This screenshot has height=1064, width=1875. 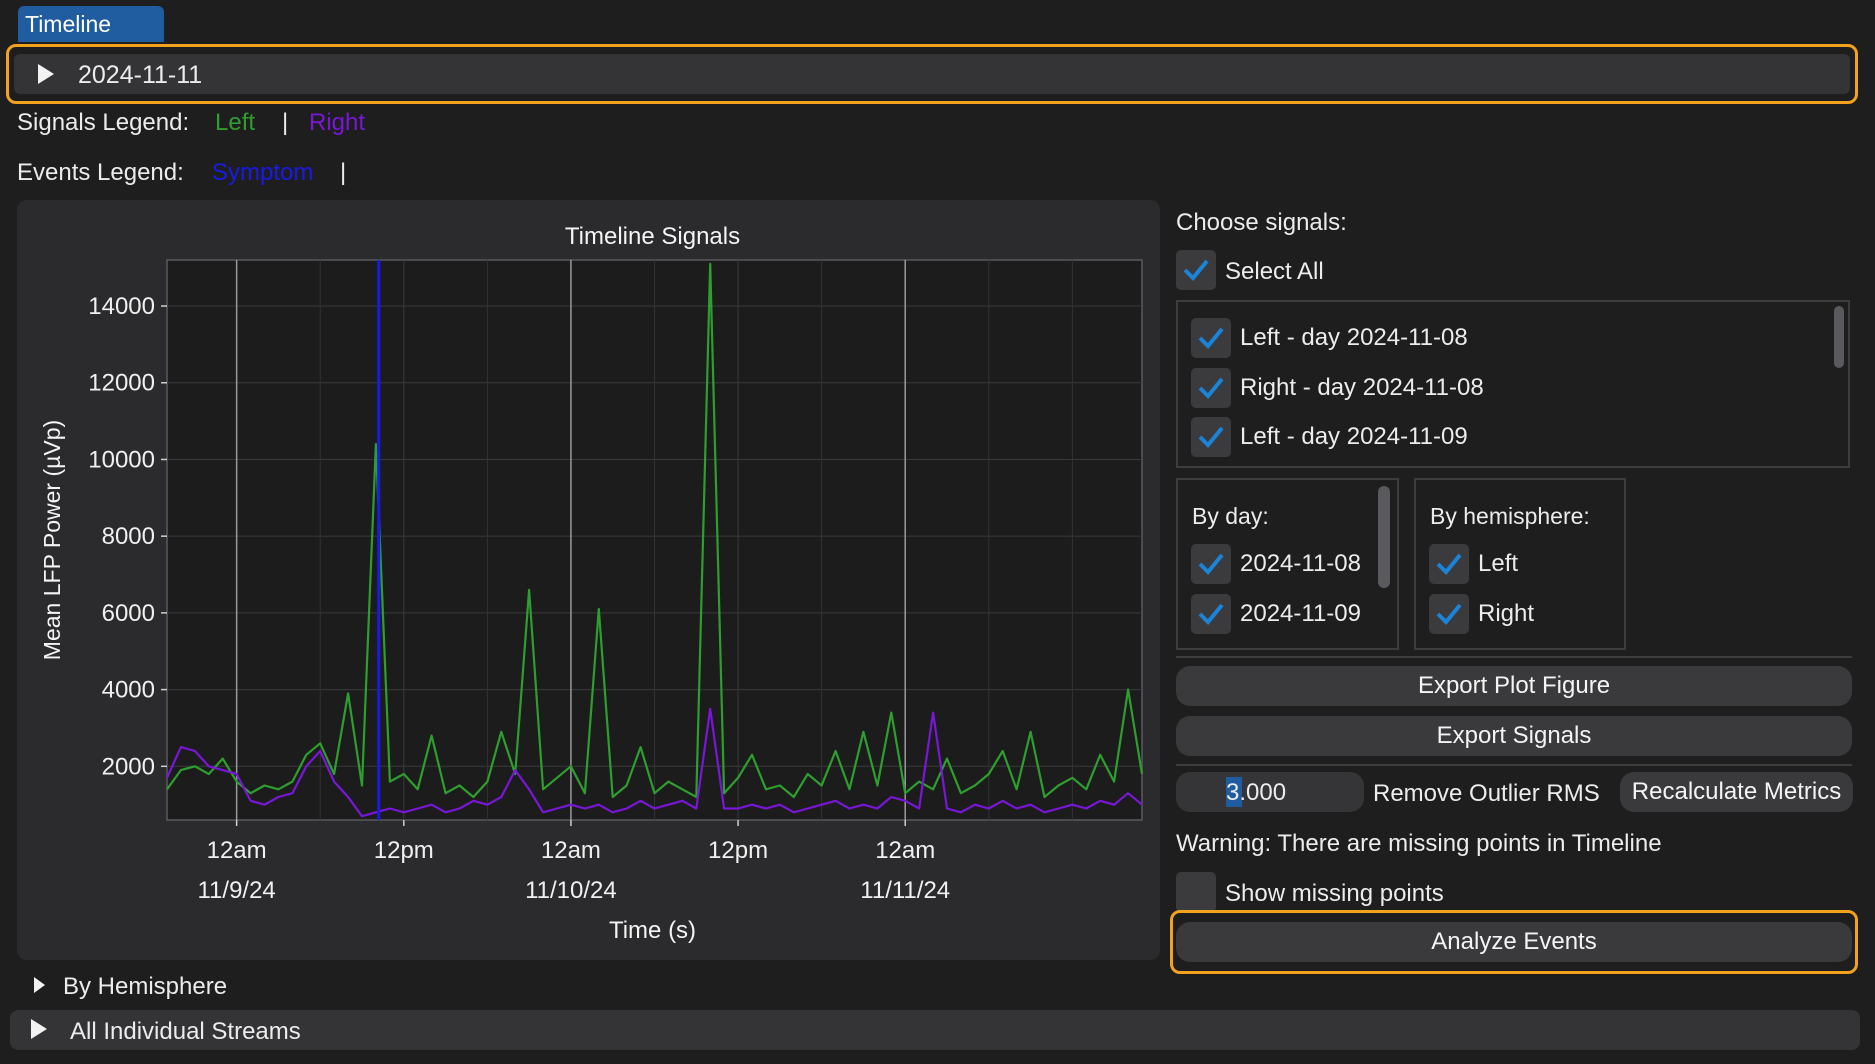 What do you see at coordinates (1334, 893) in the screenshot?
I see `show-missing-label: Show missing points` at bounding box center [1334, 893].